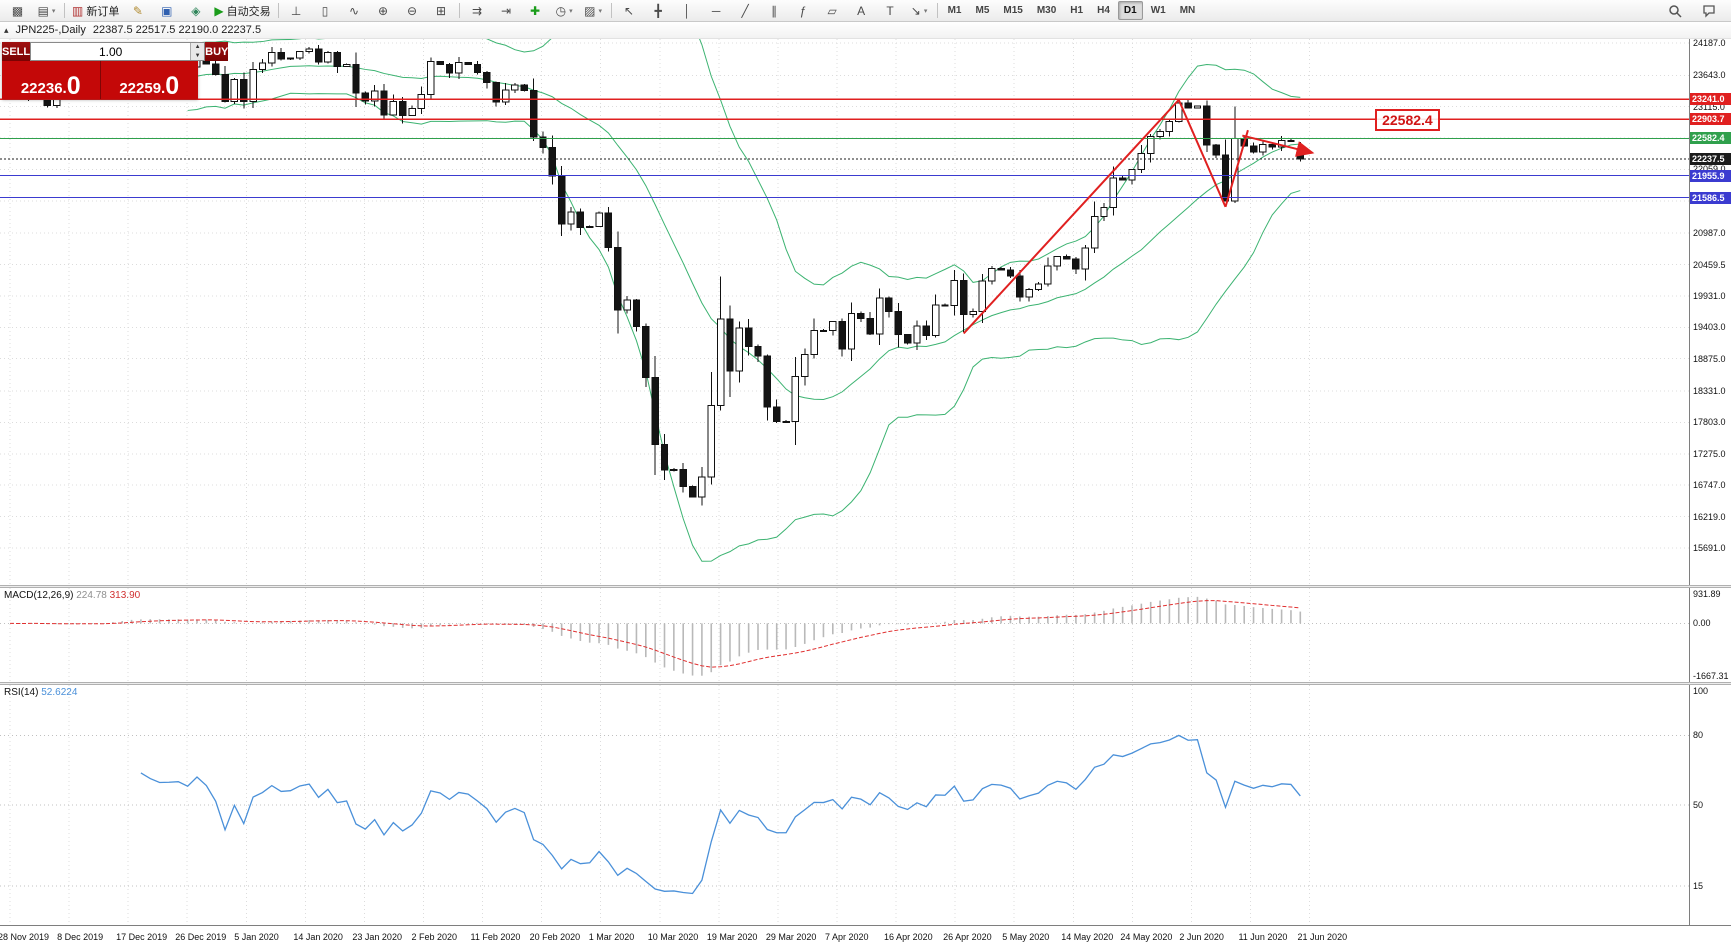 The image size is (1731, 947). What do you see at coordinates (629, 10) in the screenshot?
I see `cursor-button: ↖` at bounding box center [629, 10].